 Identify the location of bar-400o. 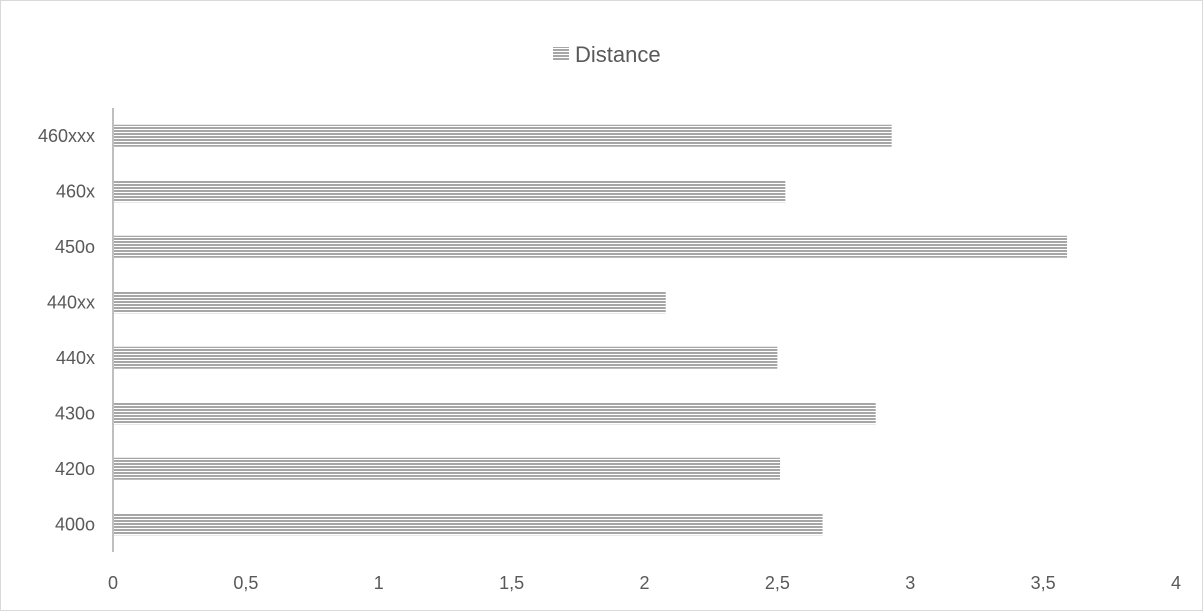
(468, 524).